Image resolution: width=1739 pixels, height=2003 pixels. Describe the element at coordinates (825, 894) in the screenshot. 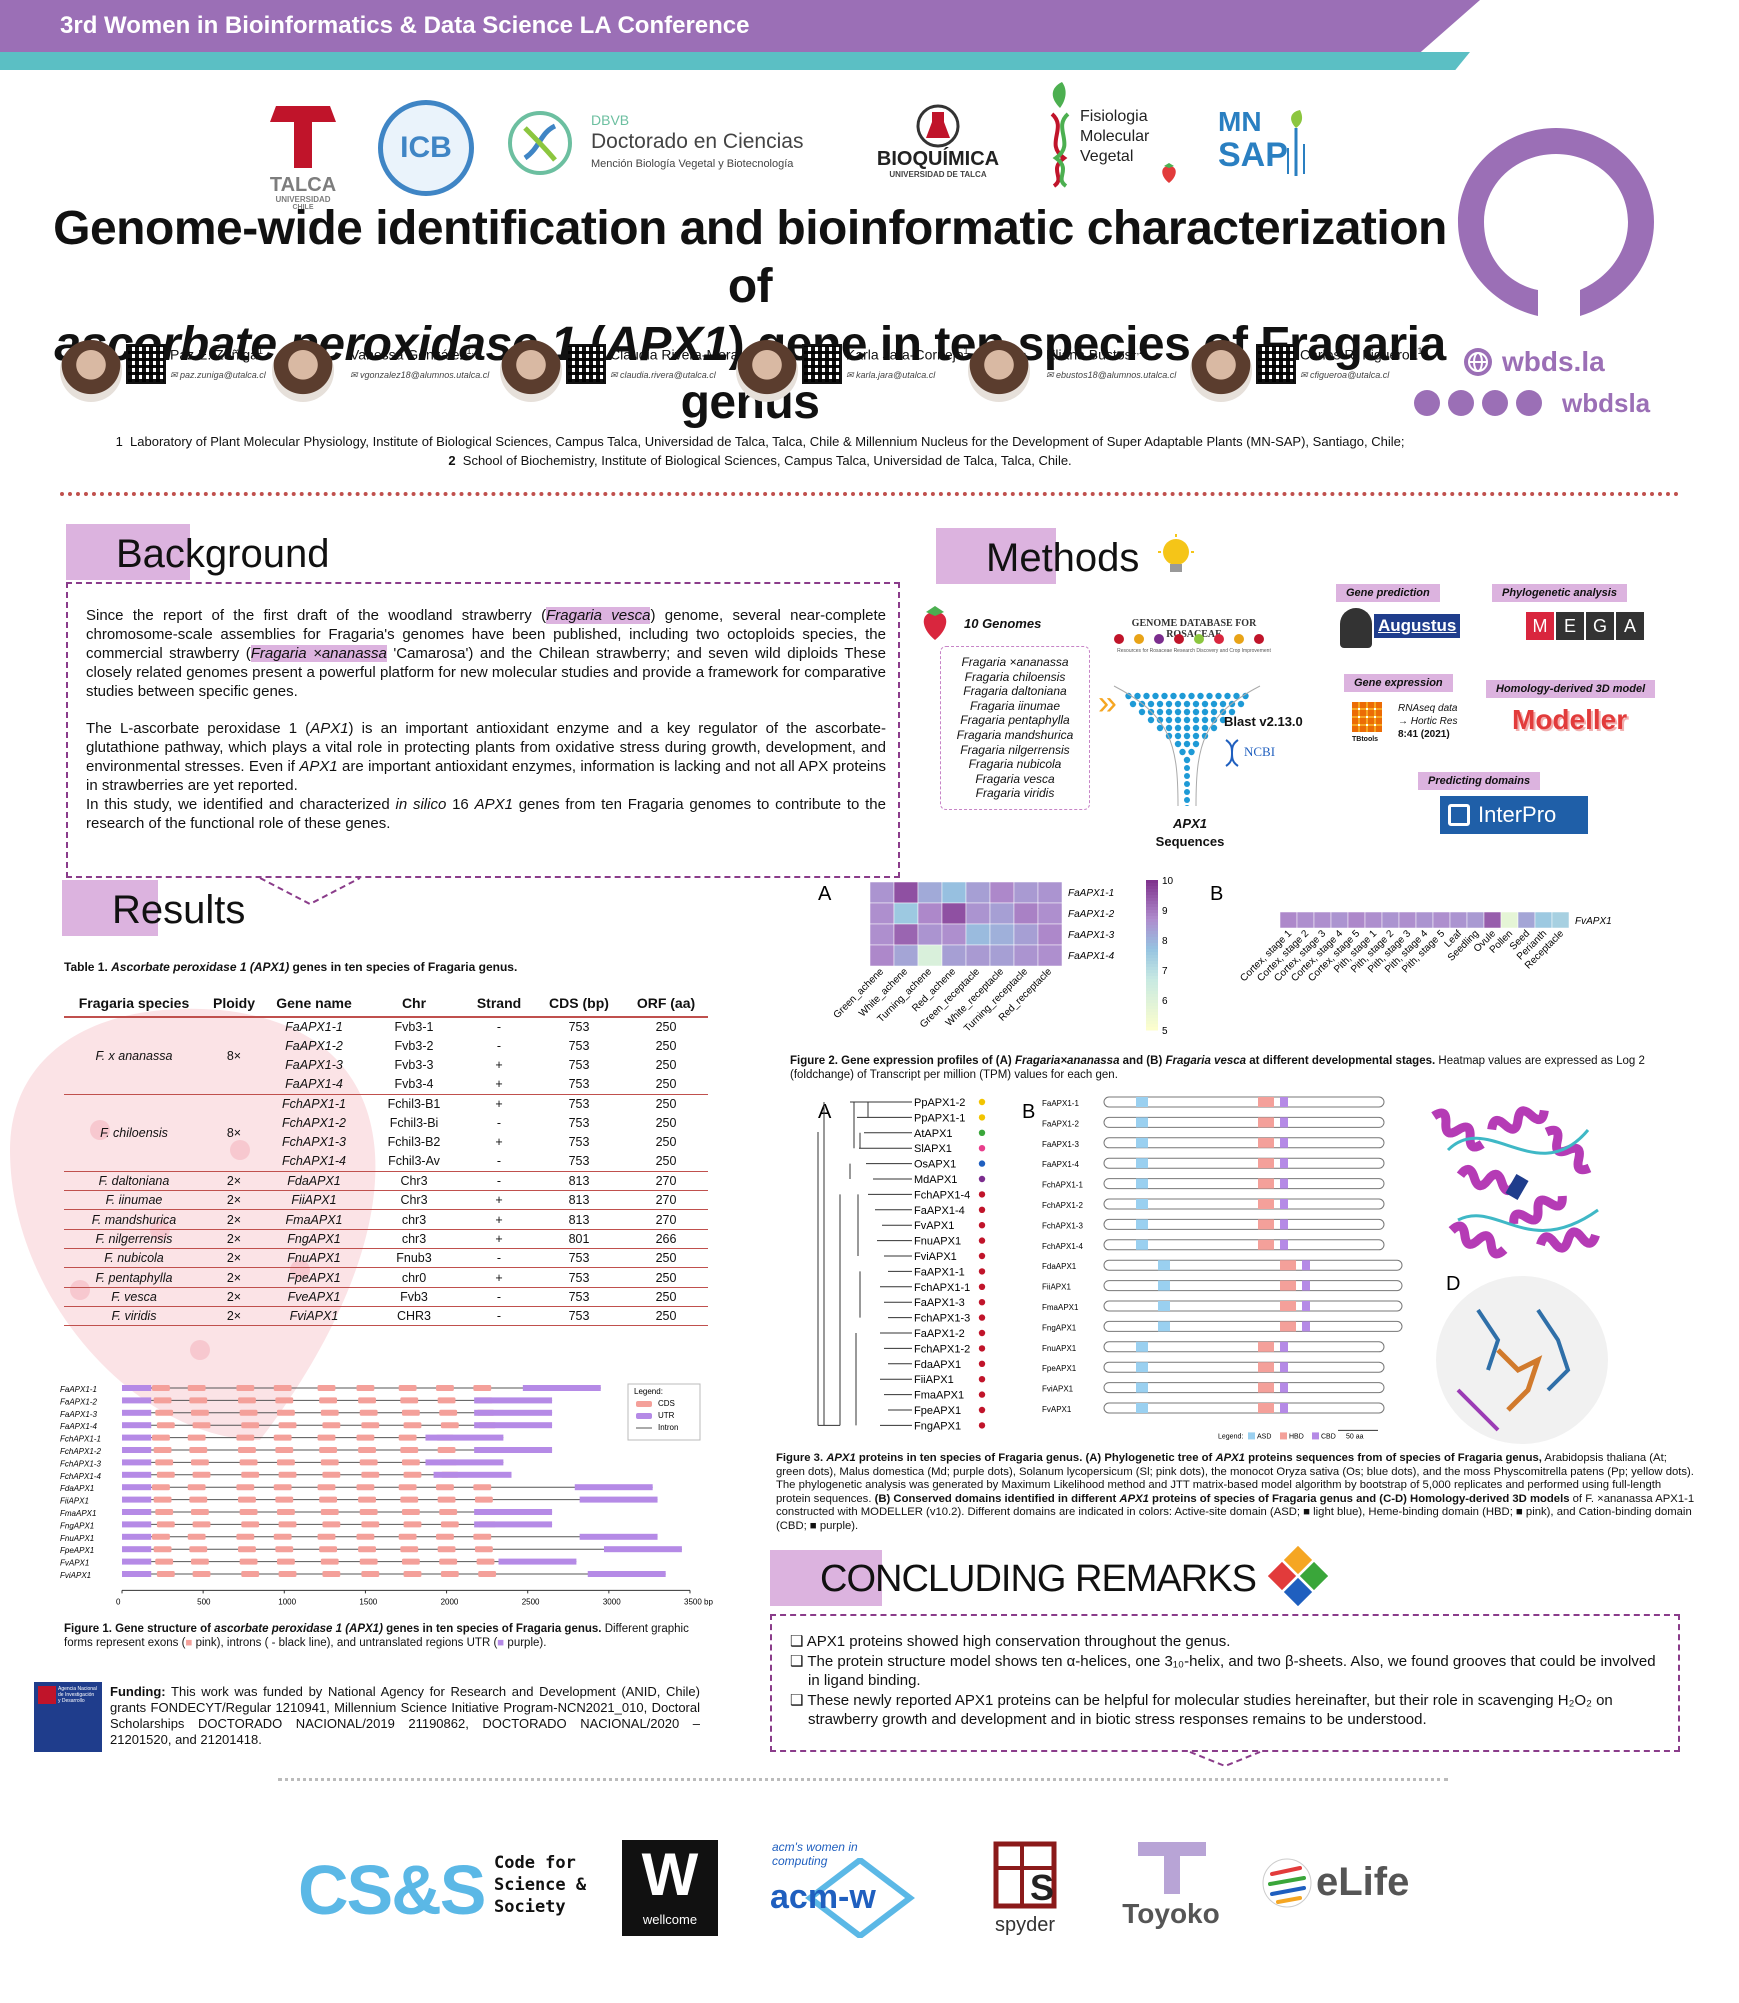

I see `panel-label-a: A` at that location.